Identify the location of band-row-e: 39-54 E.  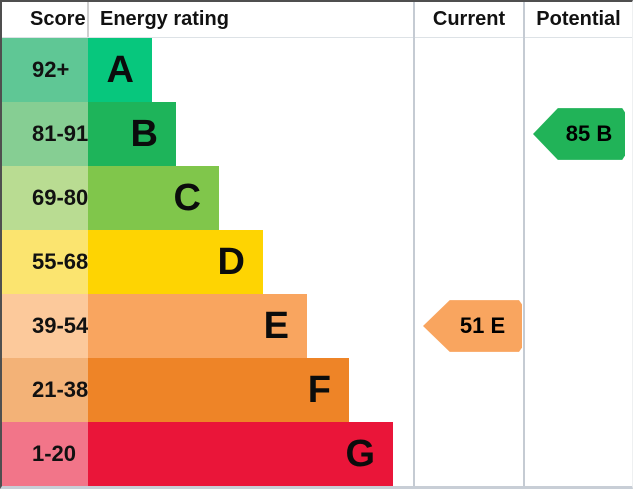
(317, 326).